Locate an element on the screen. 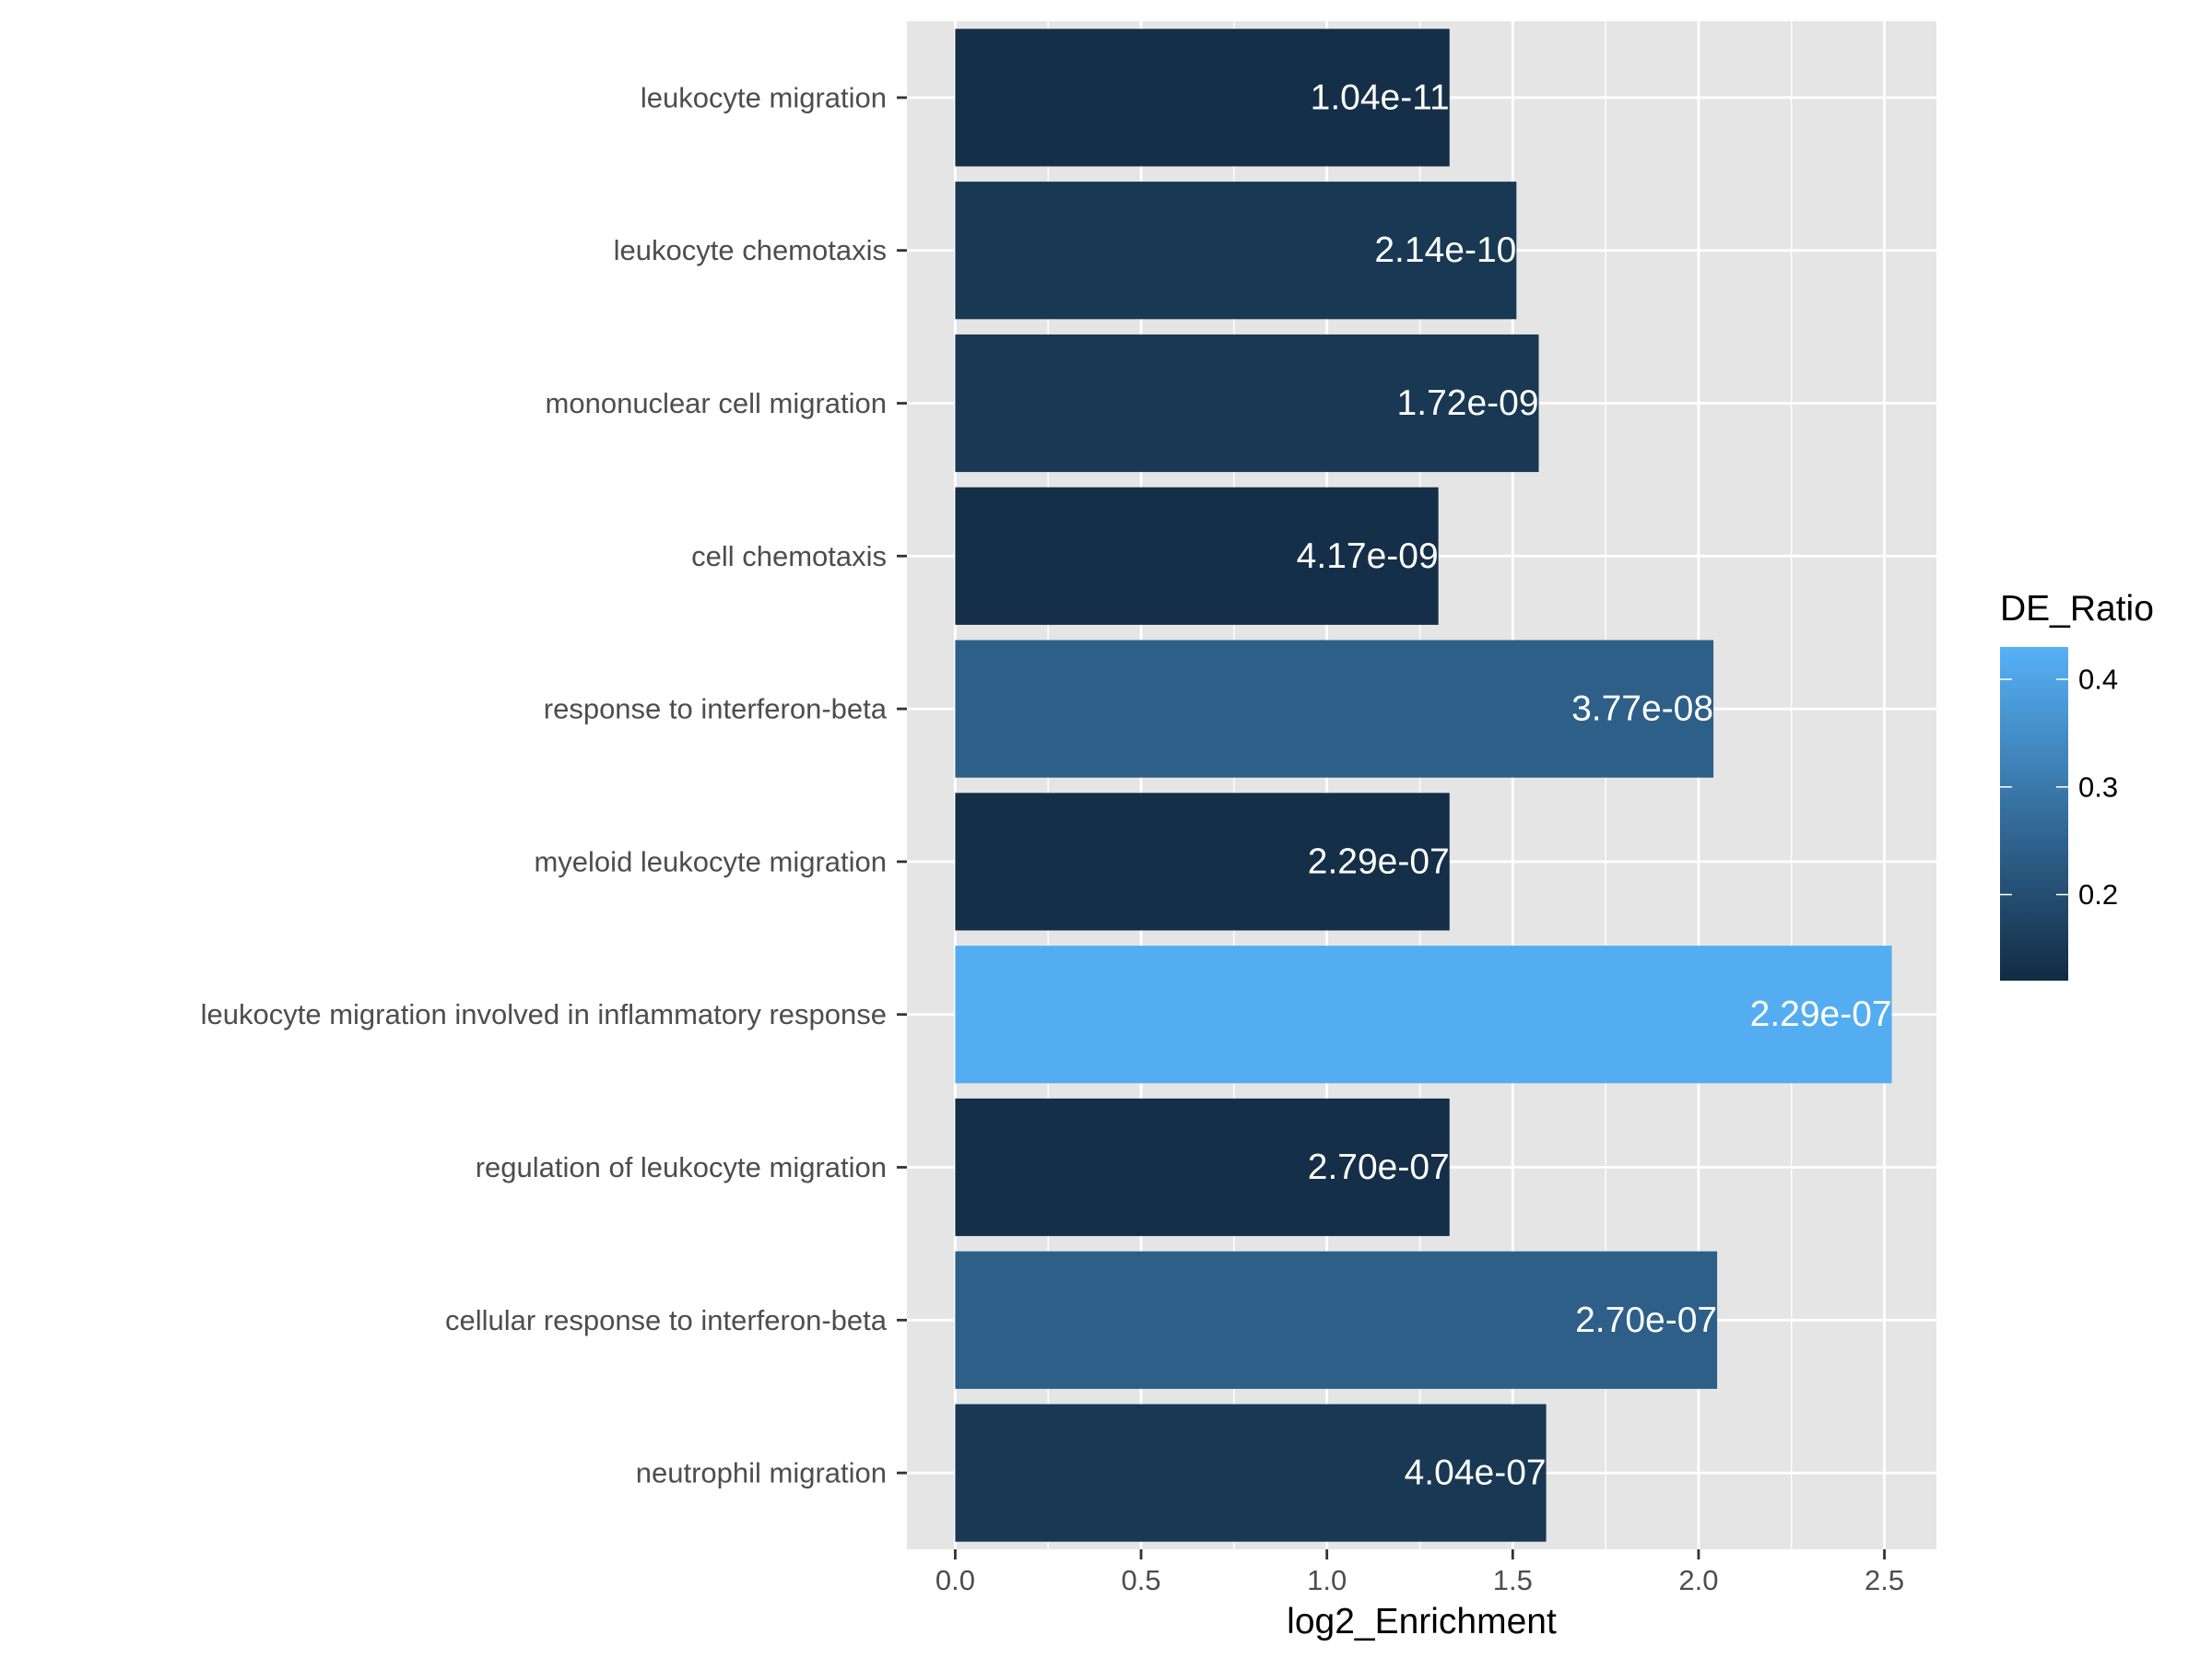 This screenshot has width=2212, height=1659. x-axis-title: log2_Enrichment is located at coordinates (1422, 1621).